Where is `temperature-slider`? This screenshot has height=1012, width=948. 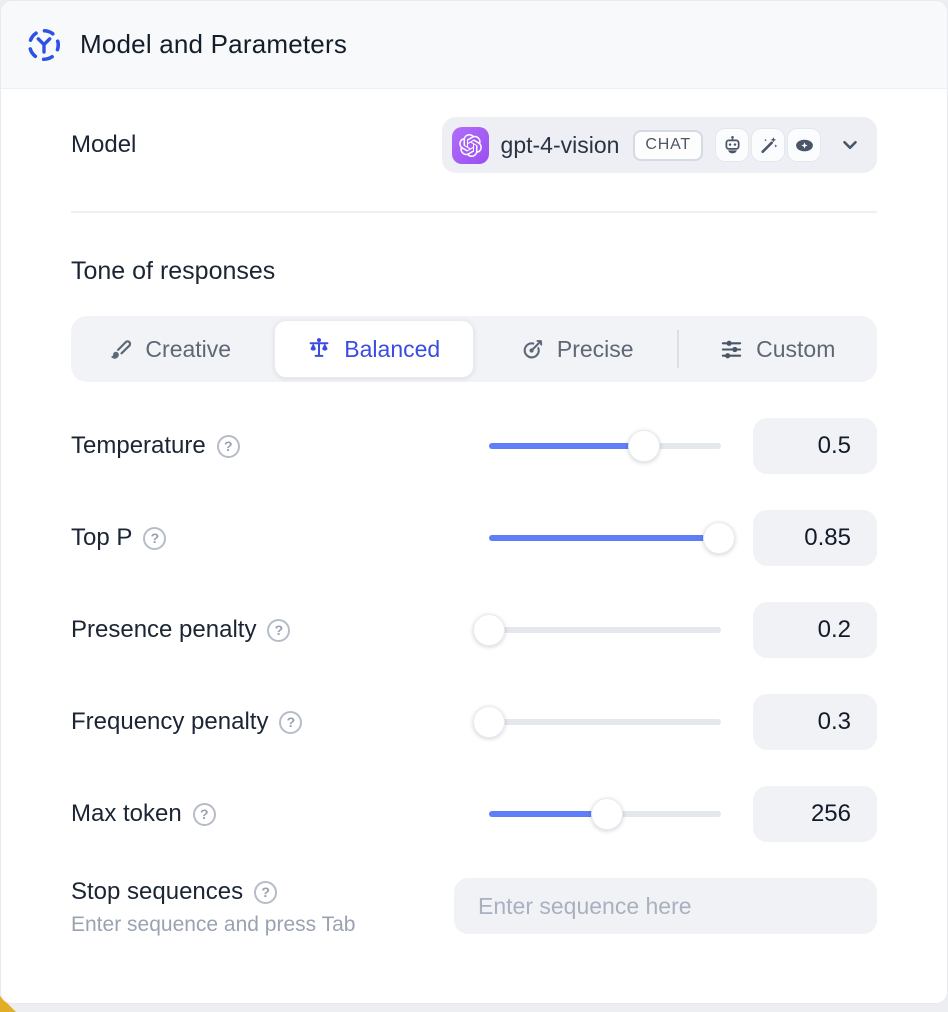 temperature-slider is located at coordinates (605, 446).